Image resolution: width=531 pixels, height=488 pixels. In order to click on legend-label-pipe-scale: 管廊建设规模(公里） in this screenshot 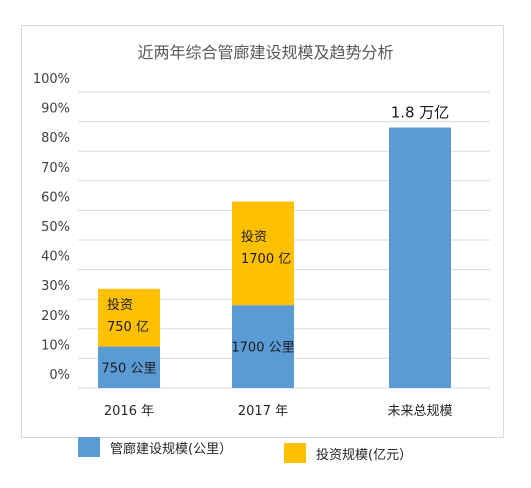, I will do `click(171, 449)`.